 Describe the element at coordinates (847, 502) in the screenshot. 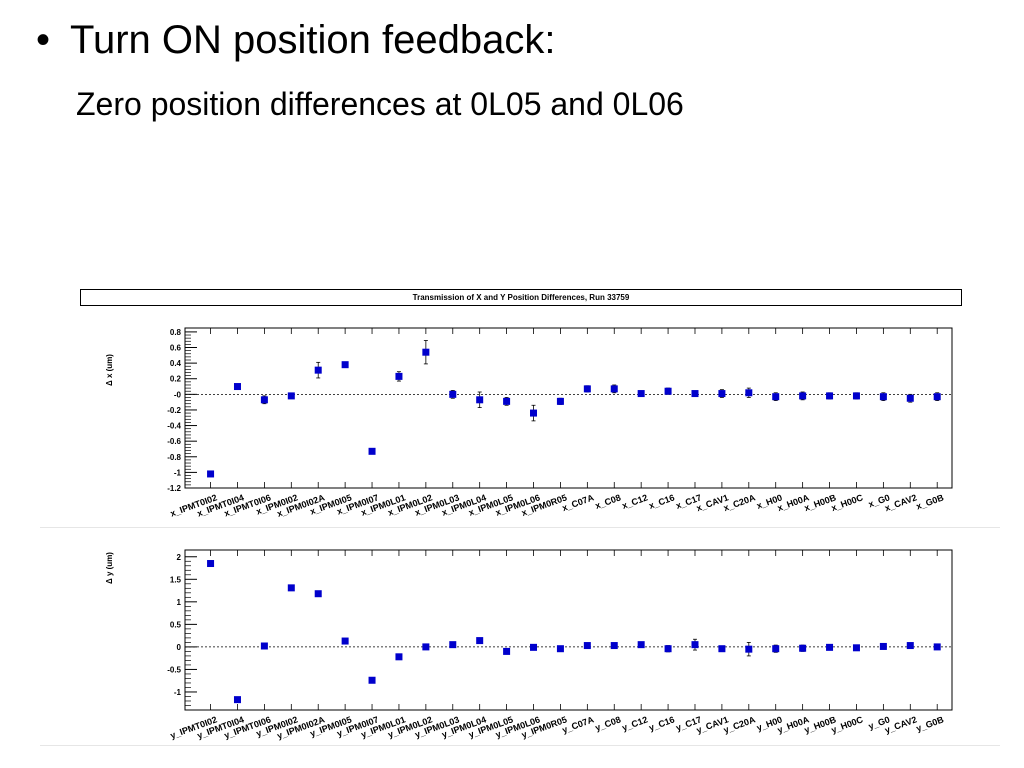

I see `x-tick-label: x_H00C` at that location.